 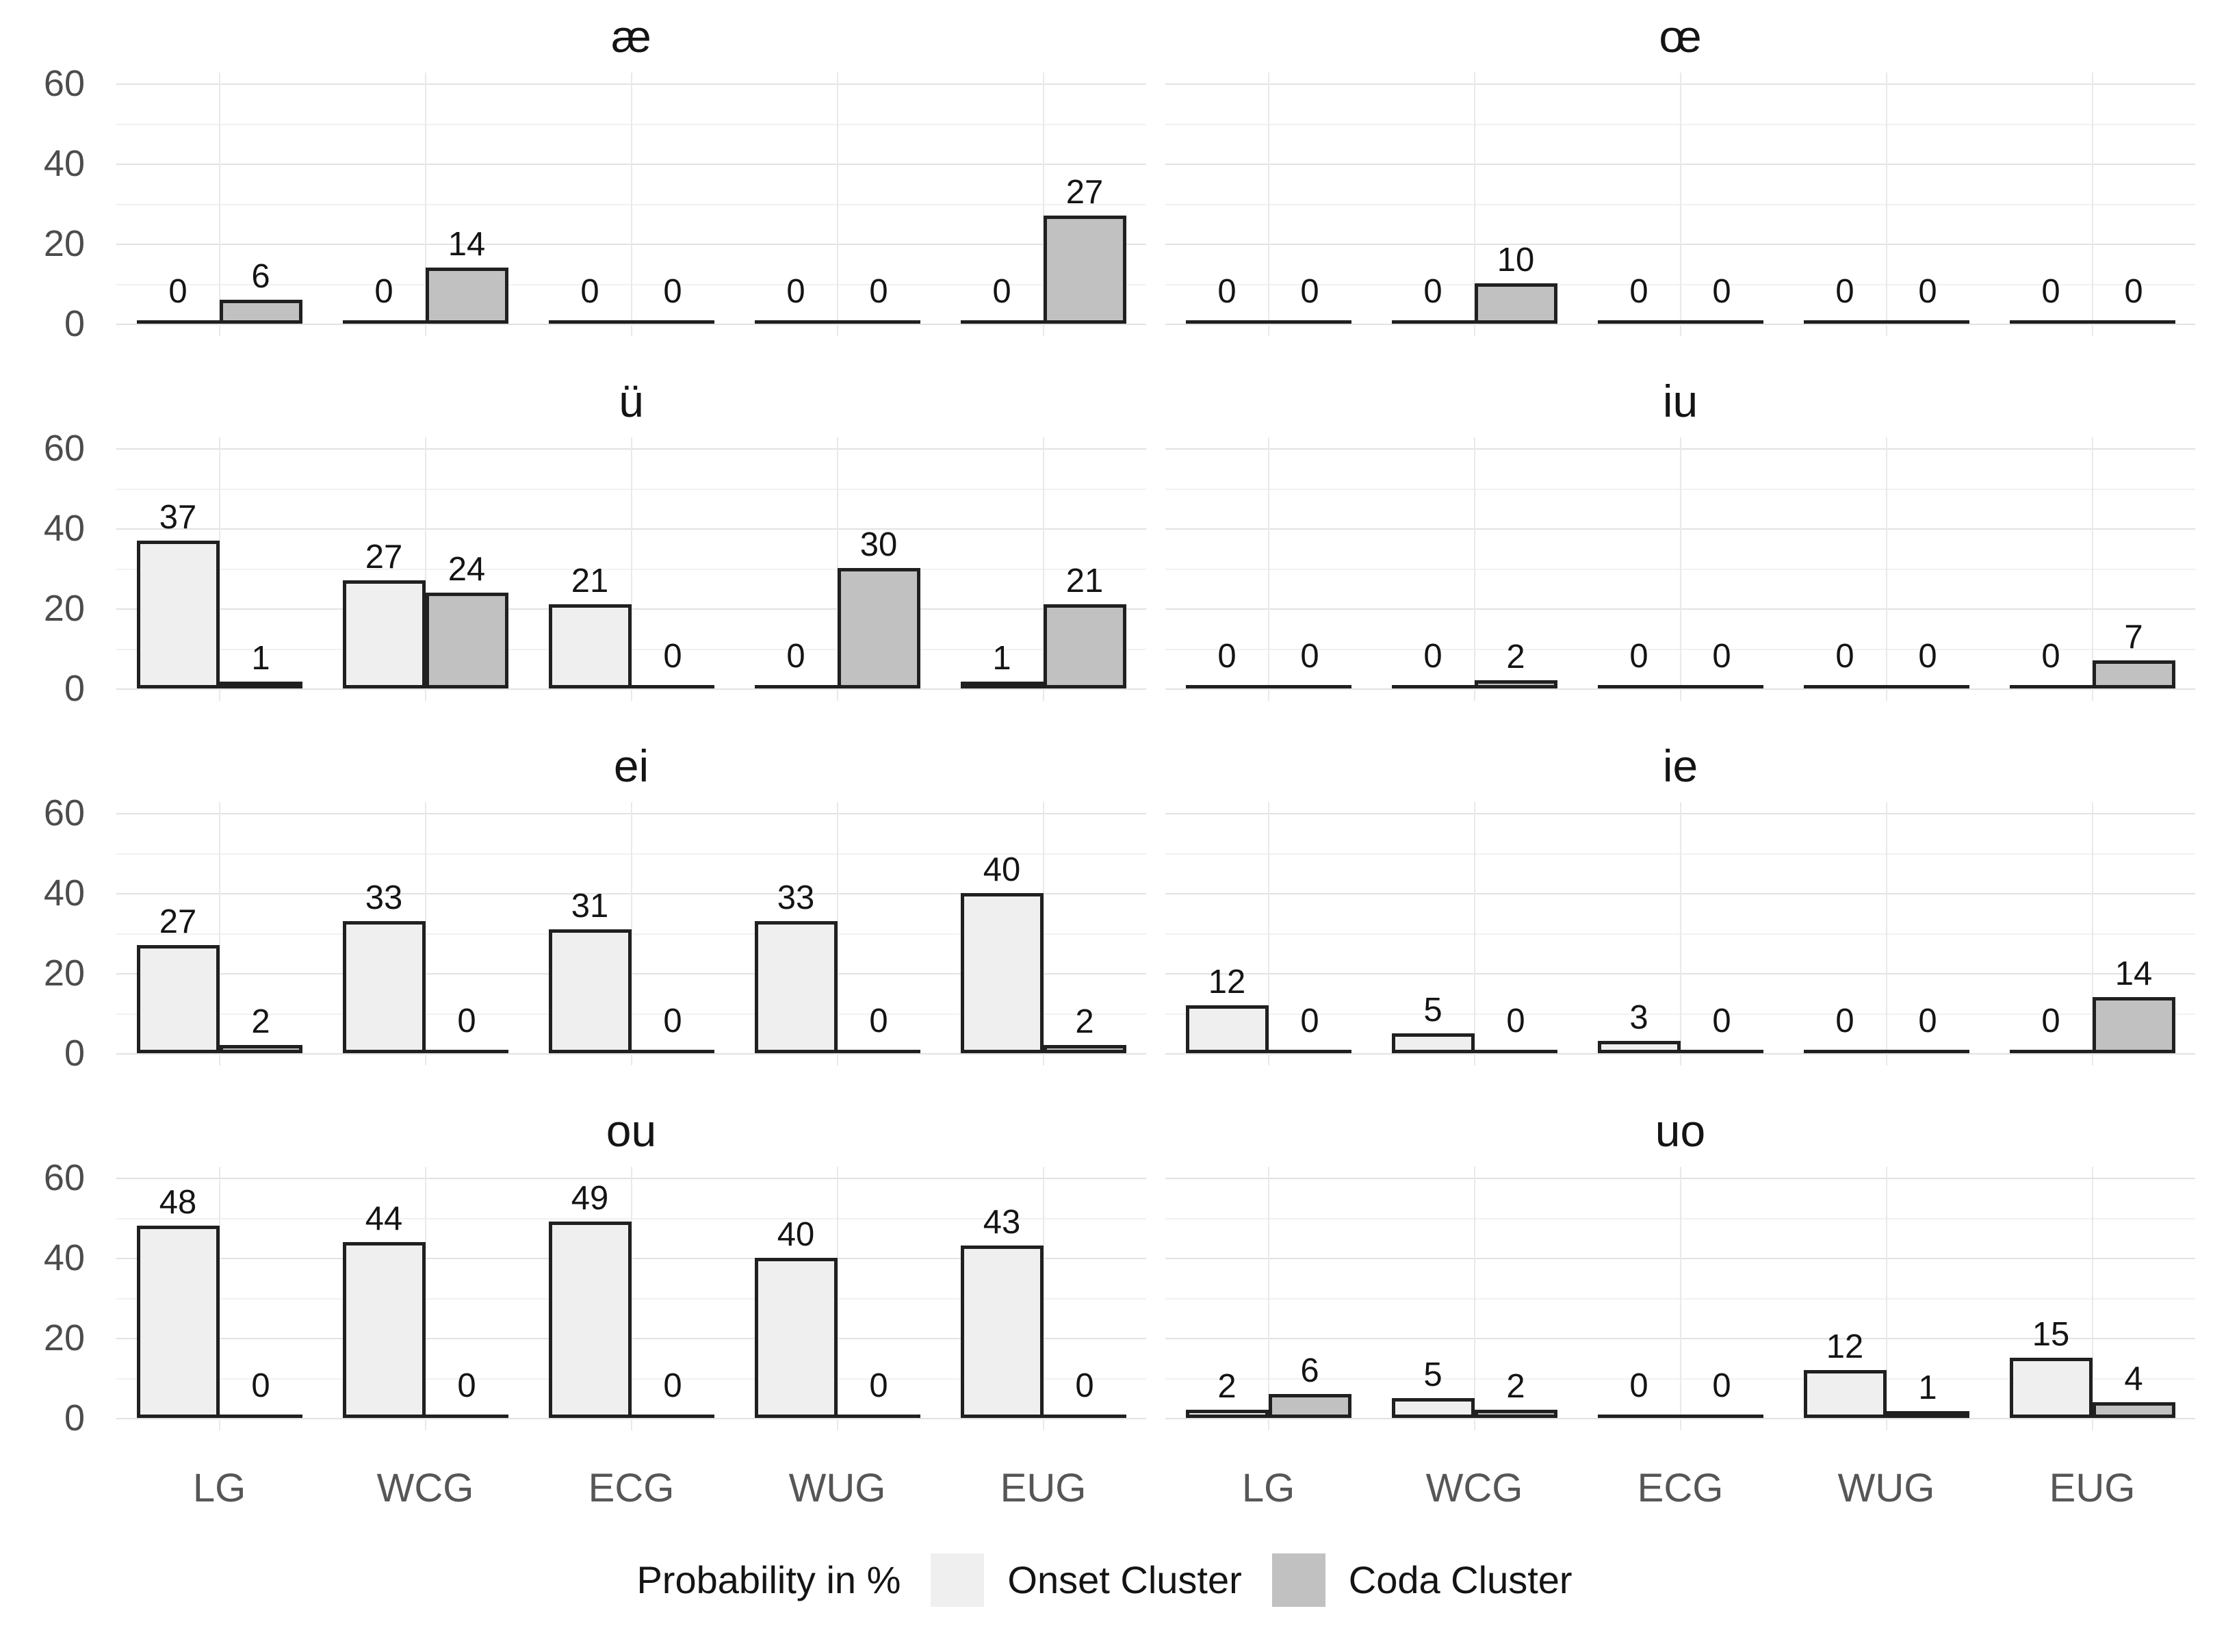 What do you see at coordinates (467, 275) in the screenshot?
I see `coda-bar-wrap: 14` at bounding box center [467, 275].